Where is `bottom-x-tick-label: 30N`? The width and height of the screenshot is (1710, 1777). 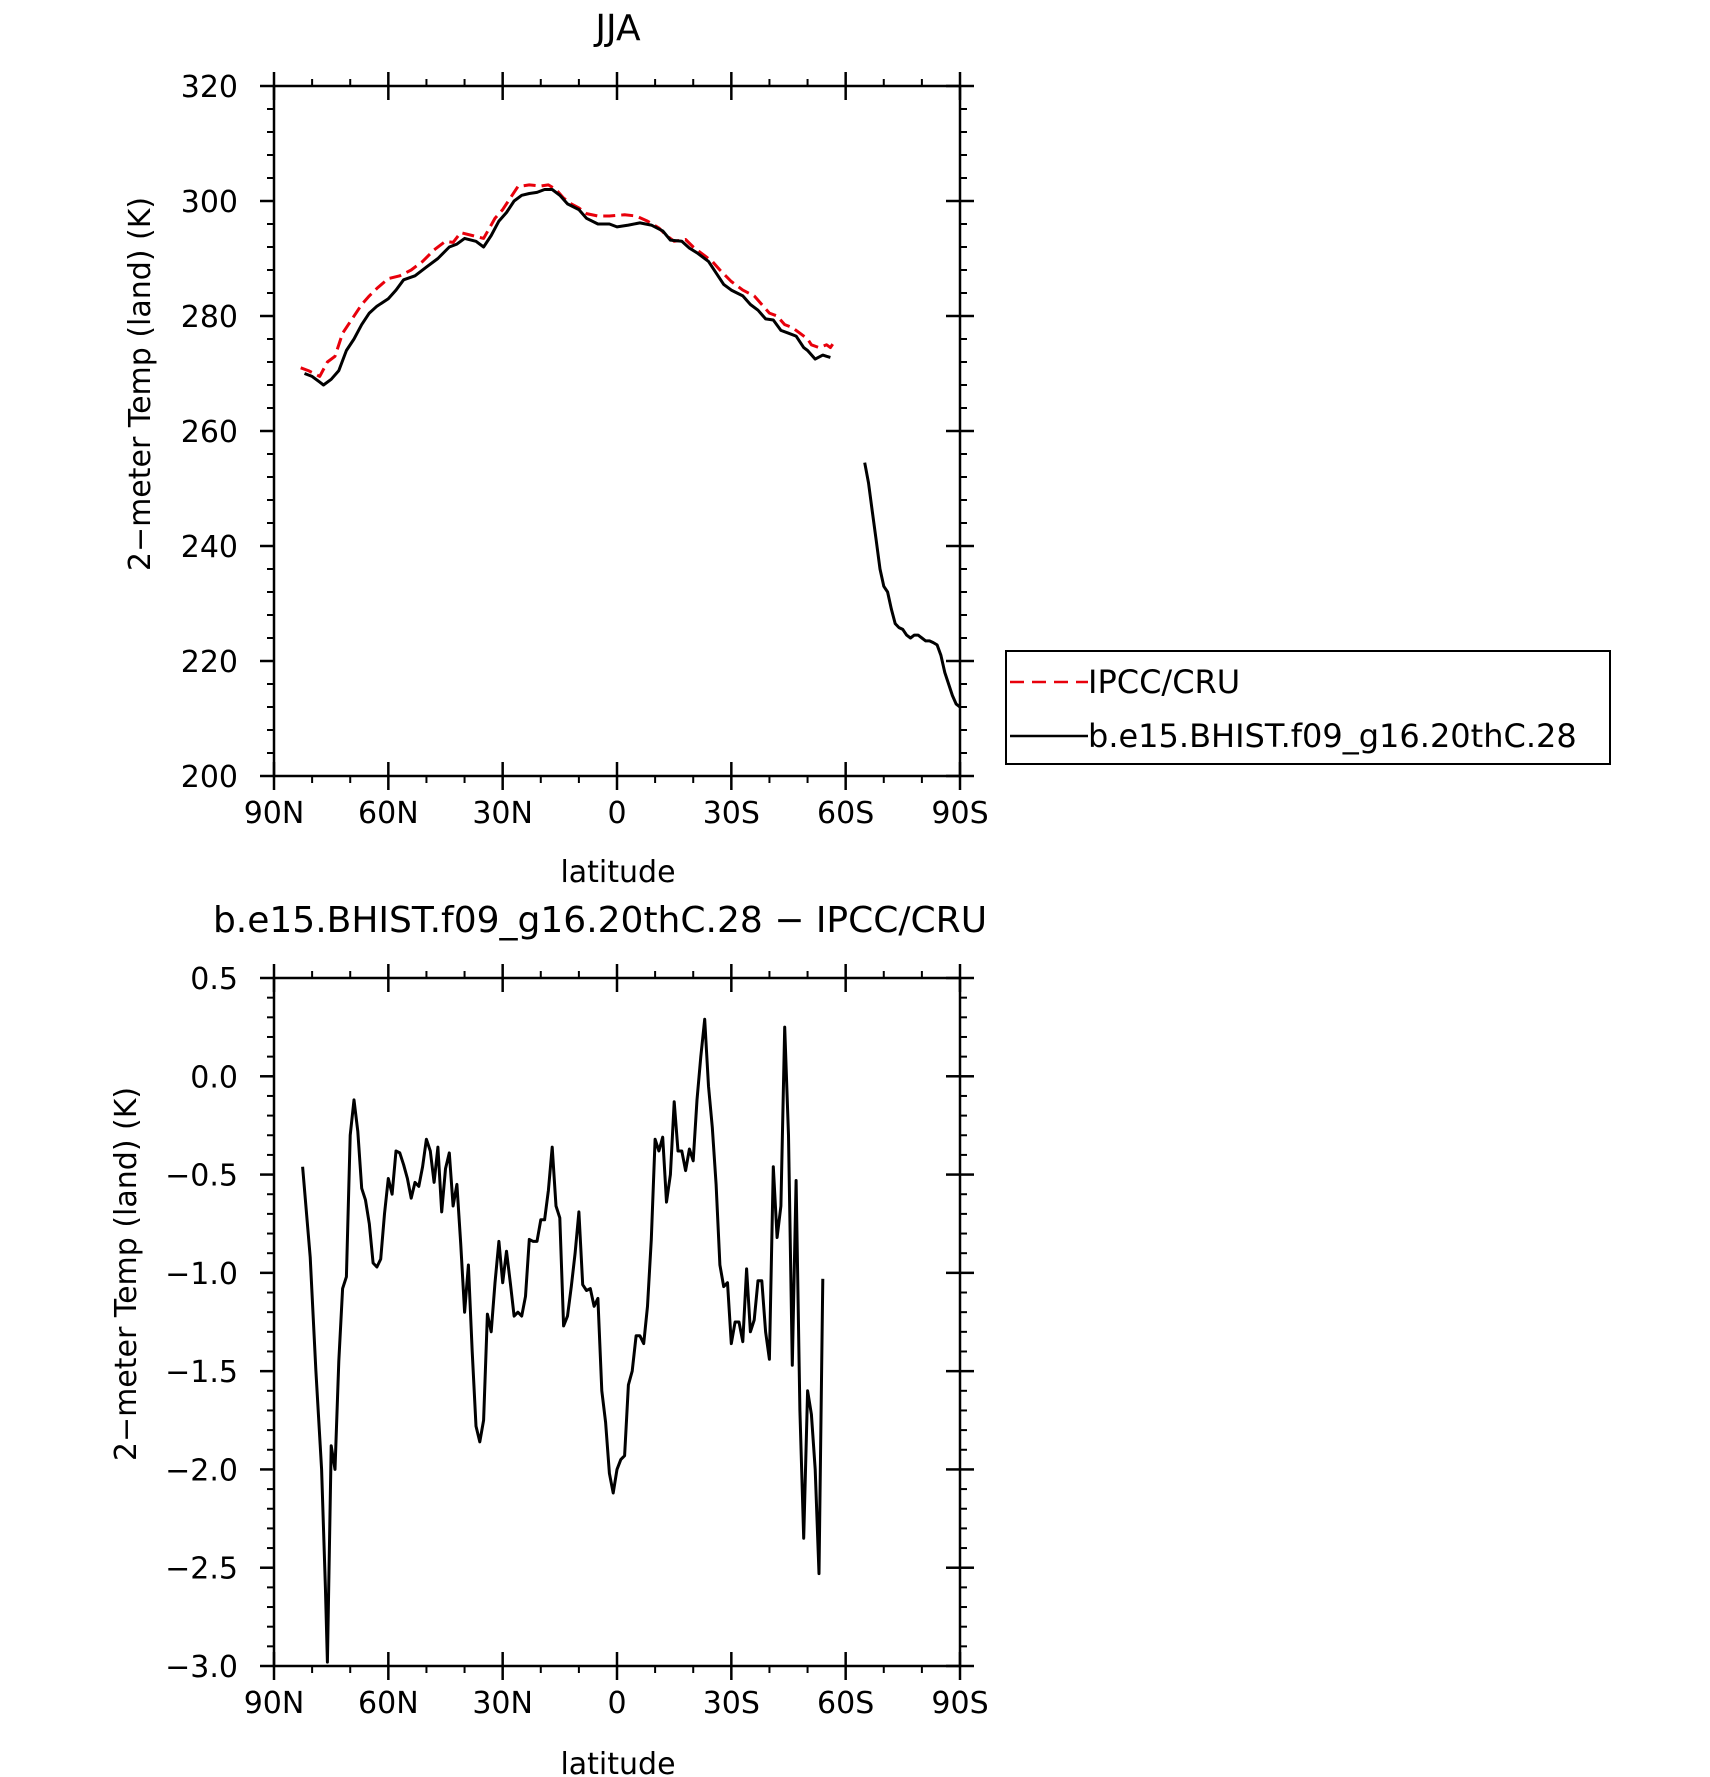
bottom-x-tick-label: 30N is located at coordinates (502, 1703).